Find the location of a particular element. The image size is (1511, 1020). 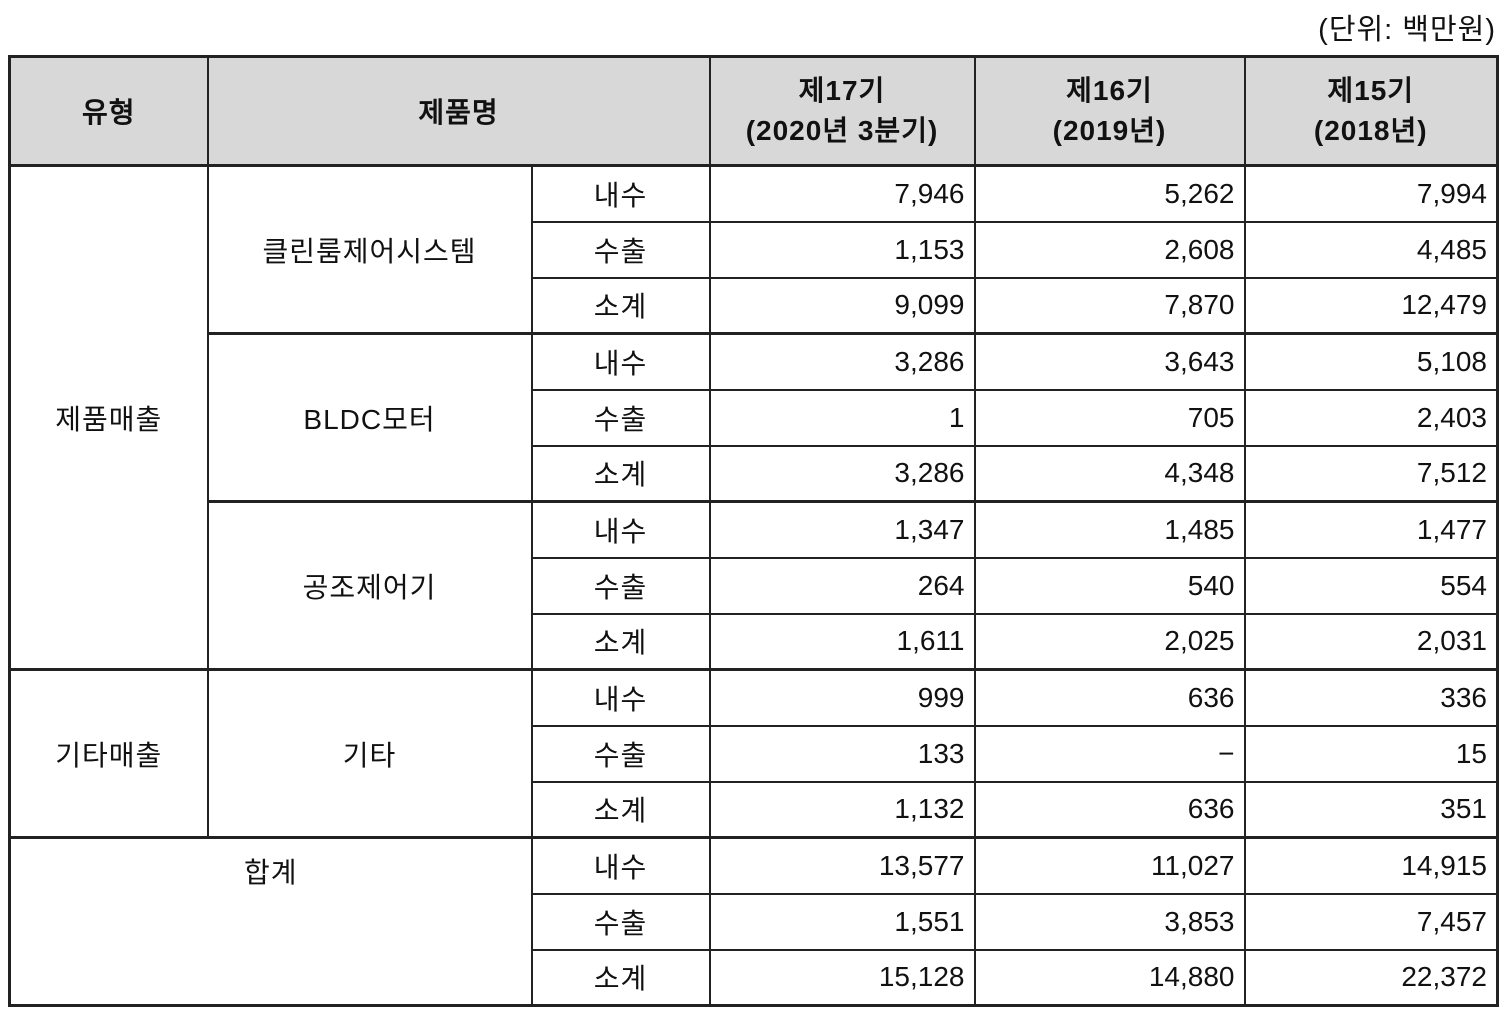

value-term17: 13,577 is located at coordinates (842, 865).